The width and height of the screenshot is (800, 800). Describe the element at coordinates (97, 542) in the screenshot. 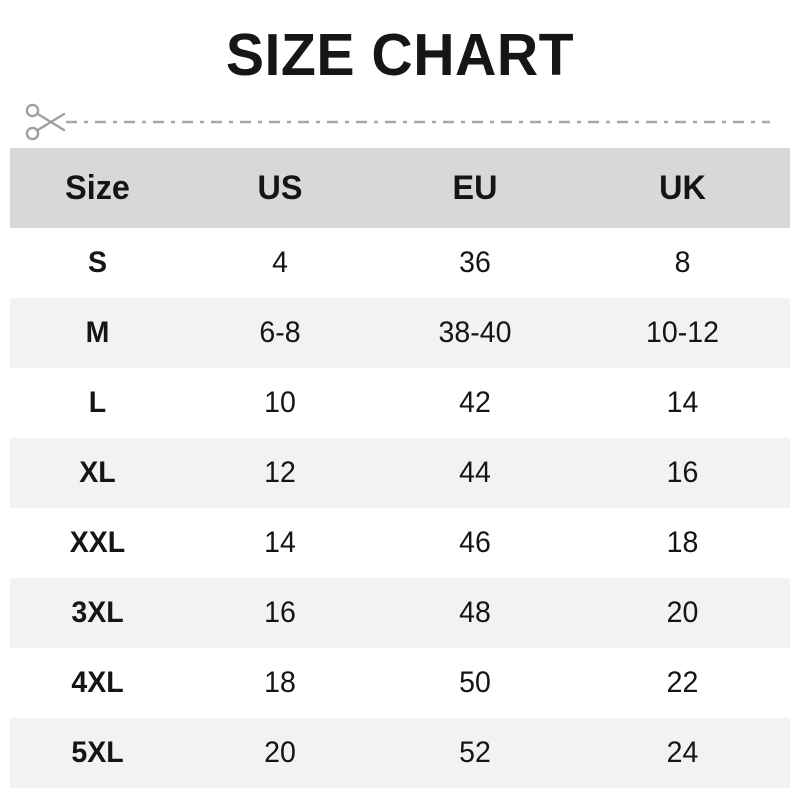

I see `cell-size: XXL` at that location.